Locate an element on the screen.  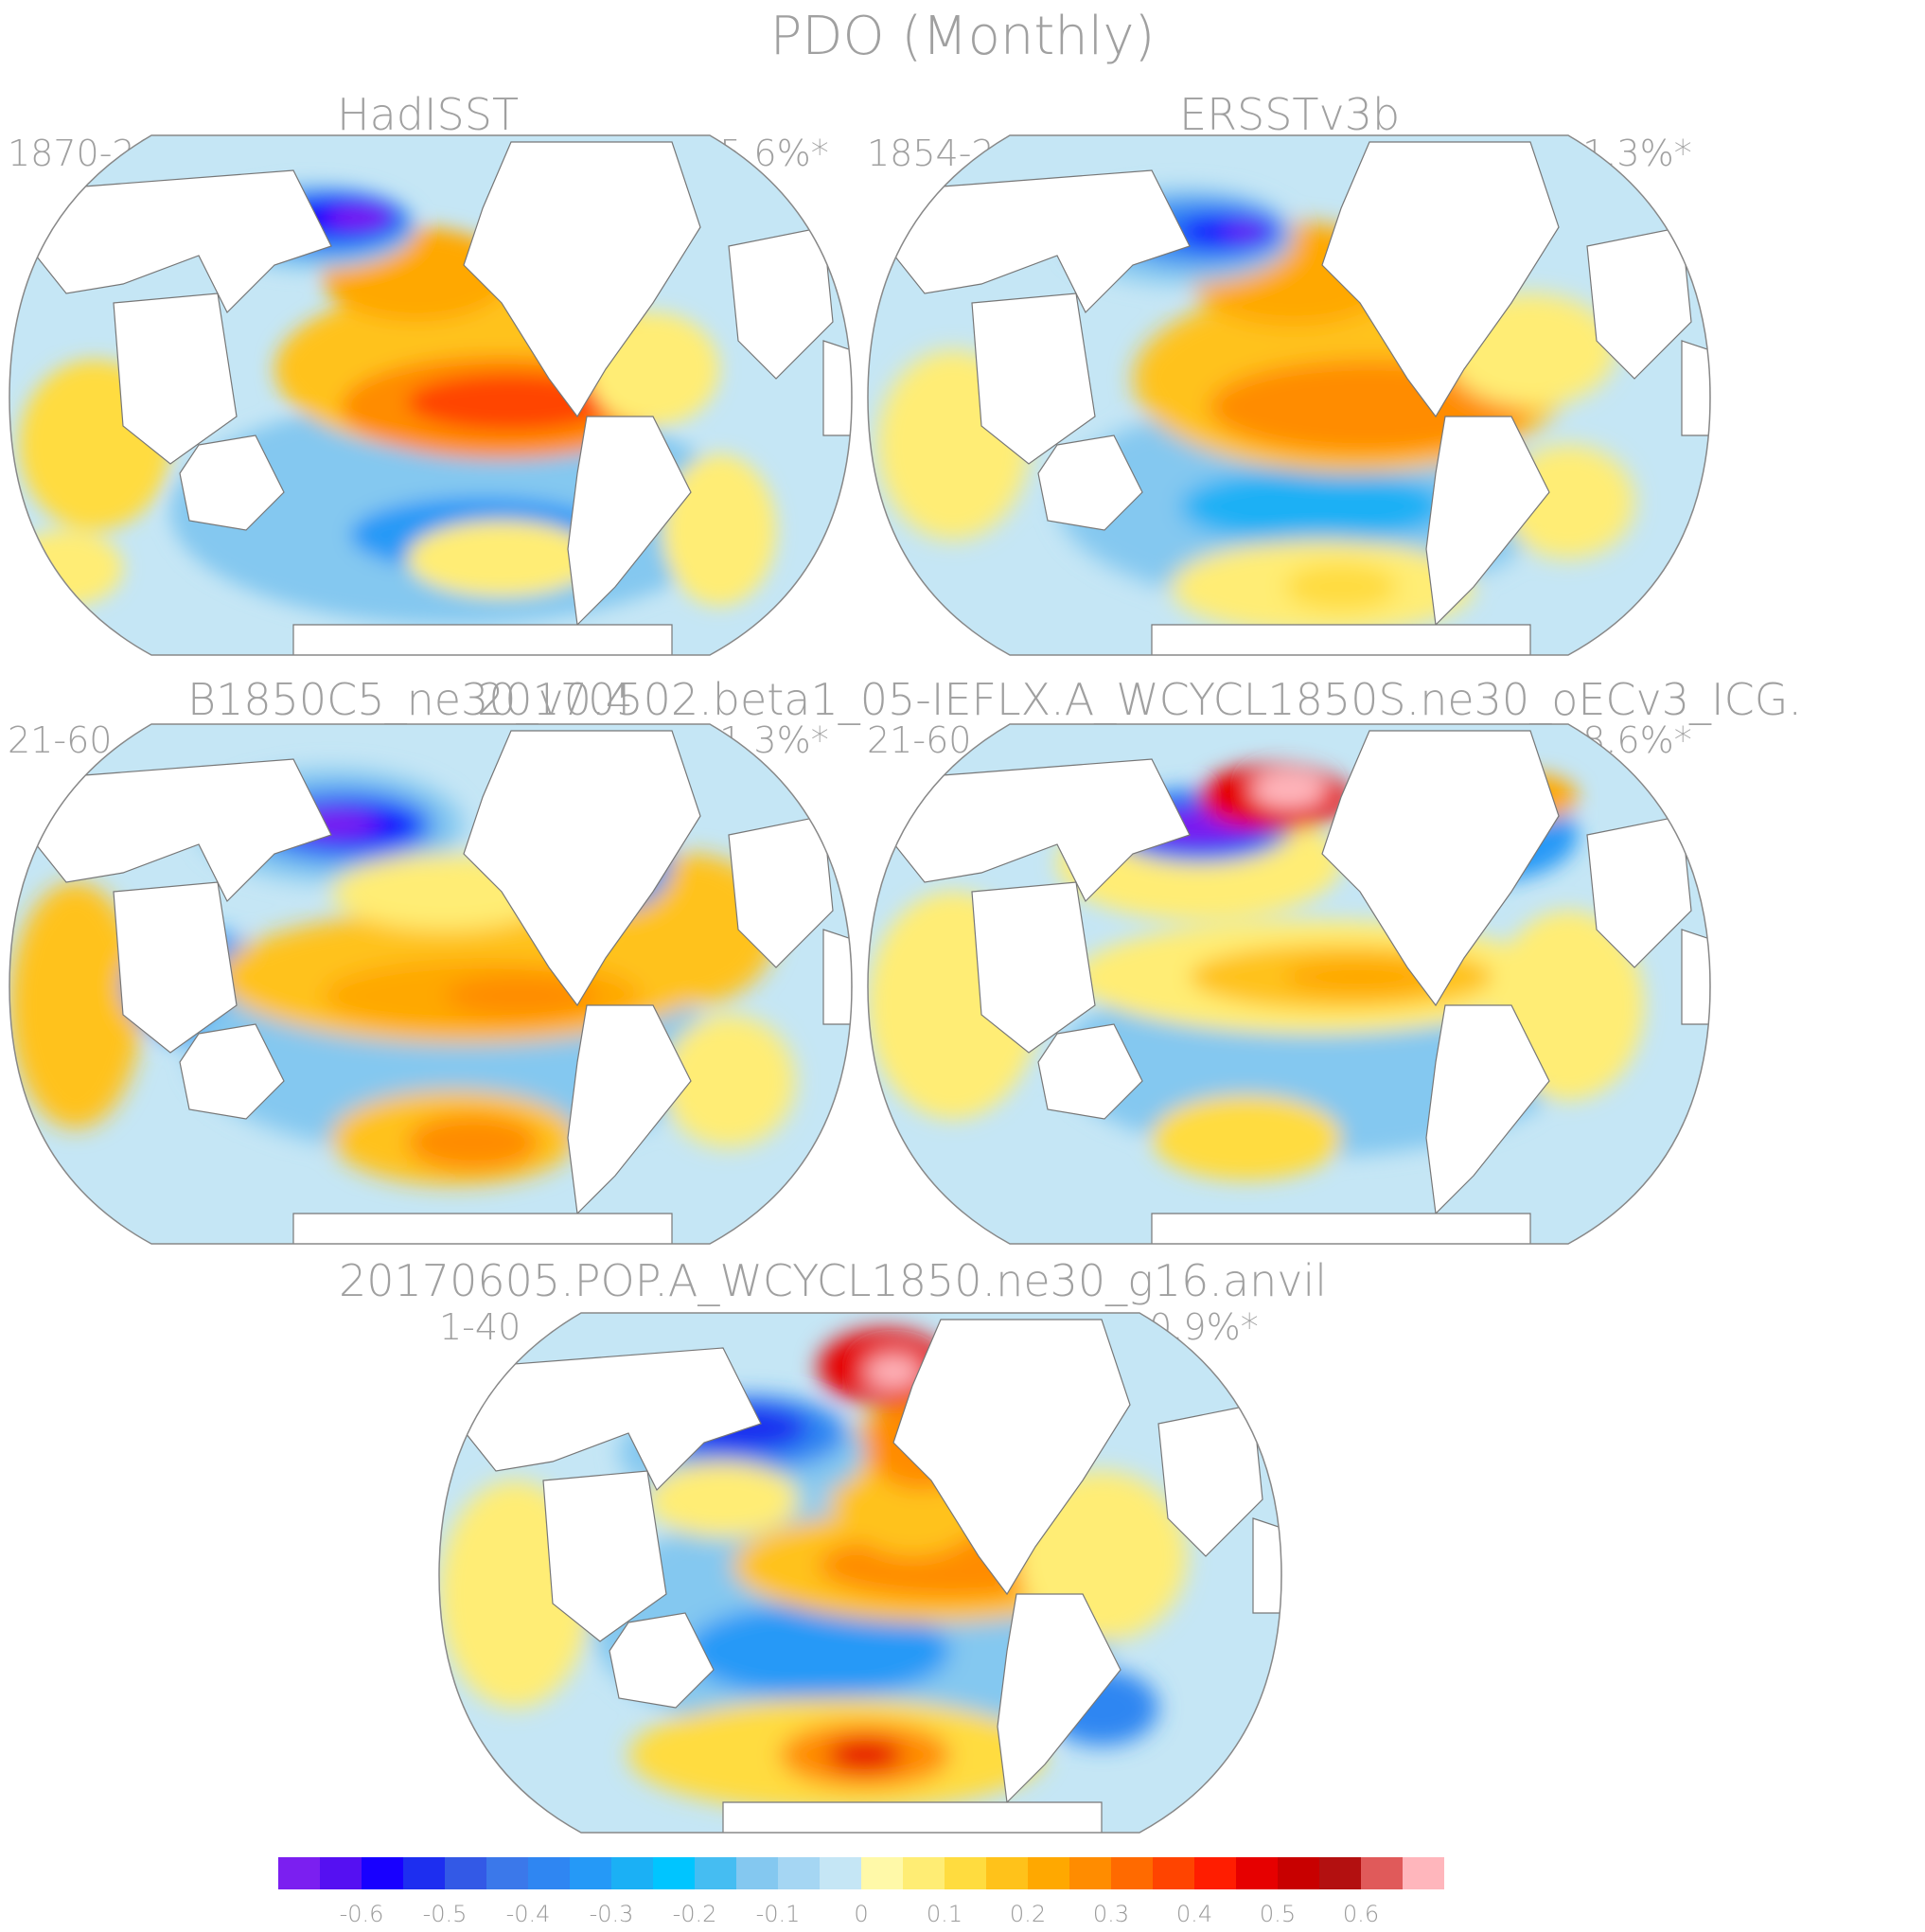
colorbar-tick-label: 0.6 is located at coordinates (1361, 1914).